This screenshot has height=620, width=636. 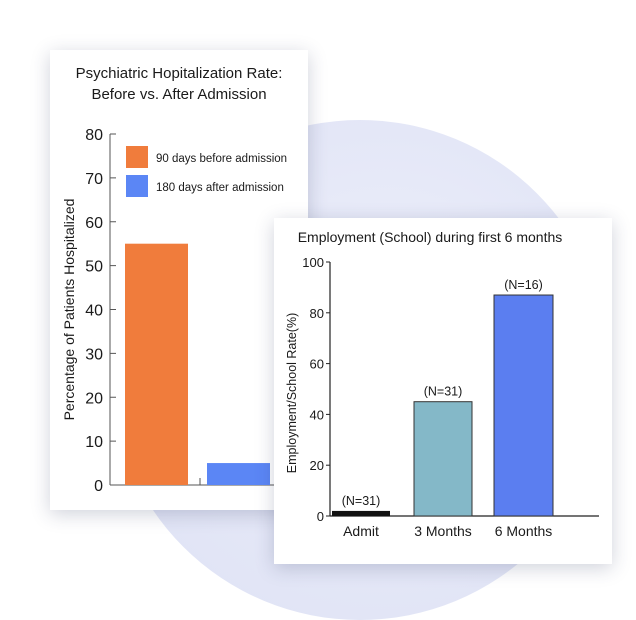 I want to click on y-tick-label: 70, so click(x=94, y=179).